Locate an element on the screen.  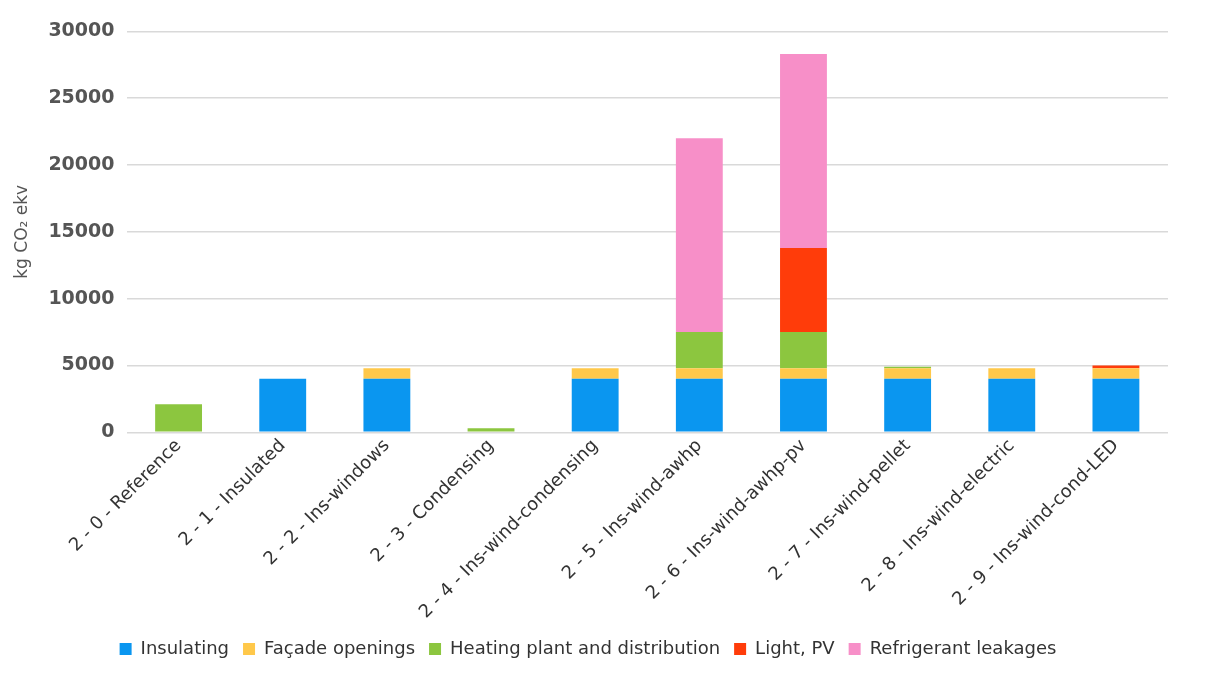
y-tick-label: 25000 is located at coordinates (81, 96).